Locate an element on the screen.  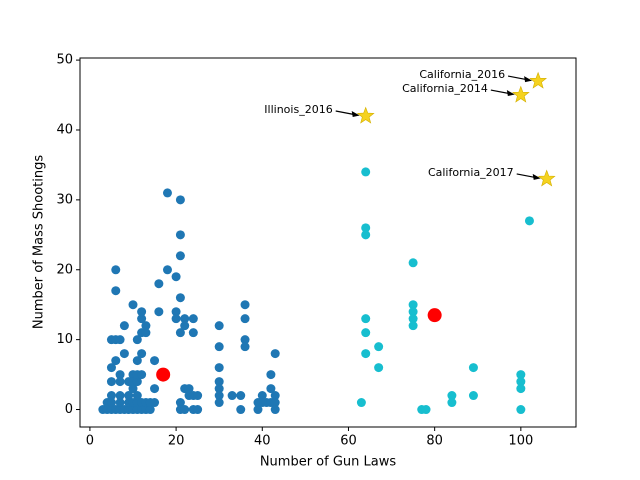
y-tick-label: 20 is located at coordinates (64, 269).